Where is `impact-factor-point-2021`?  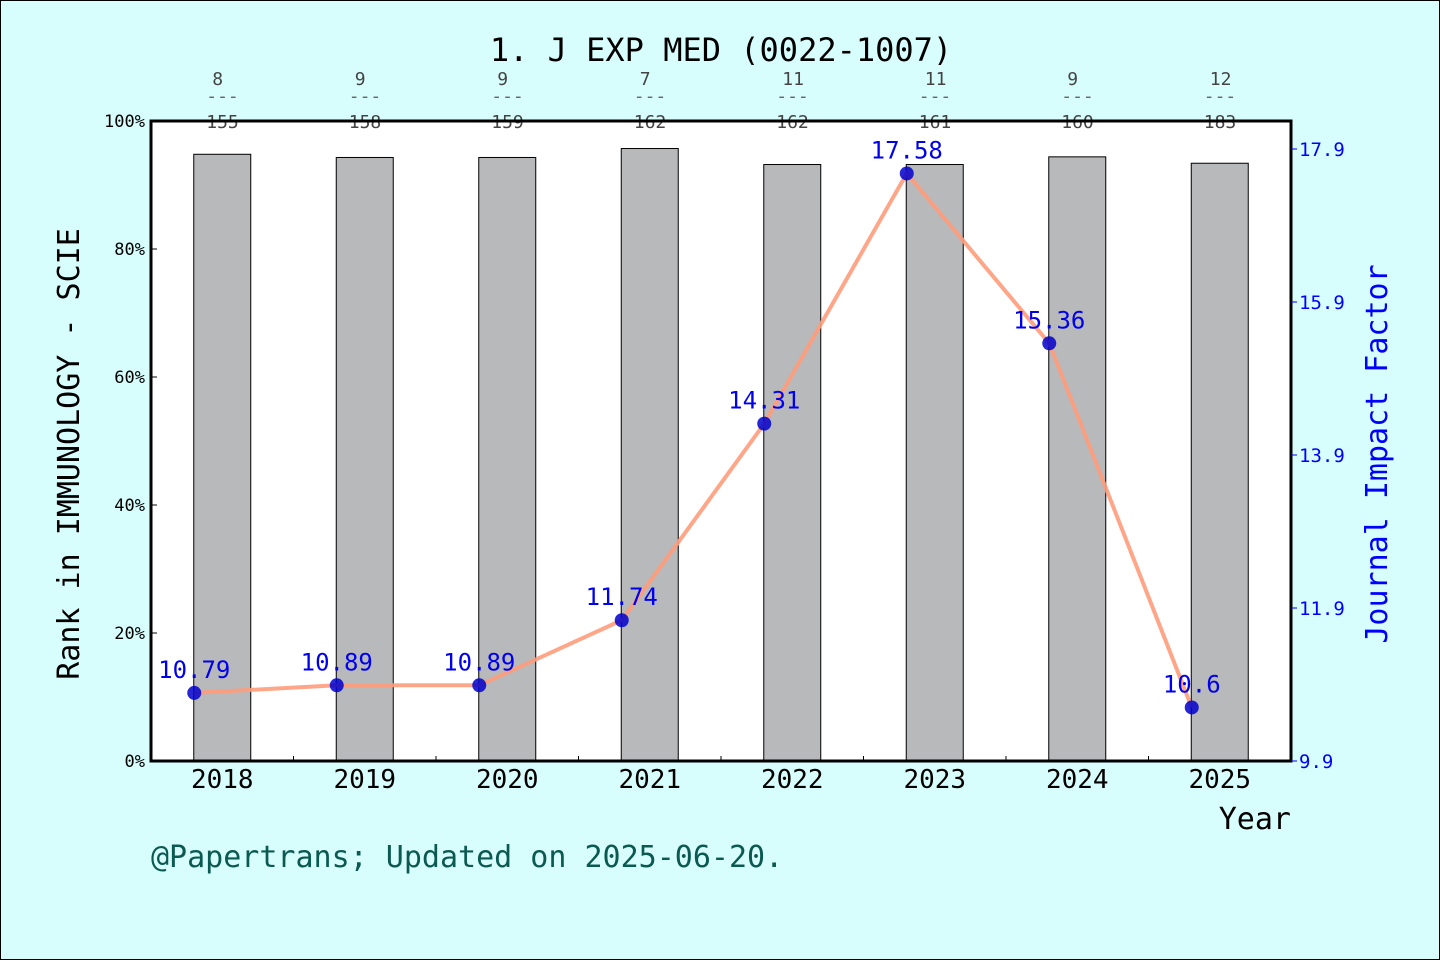
impact-factor-point-2021 is located at coordinates (621, 620).